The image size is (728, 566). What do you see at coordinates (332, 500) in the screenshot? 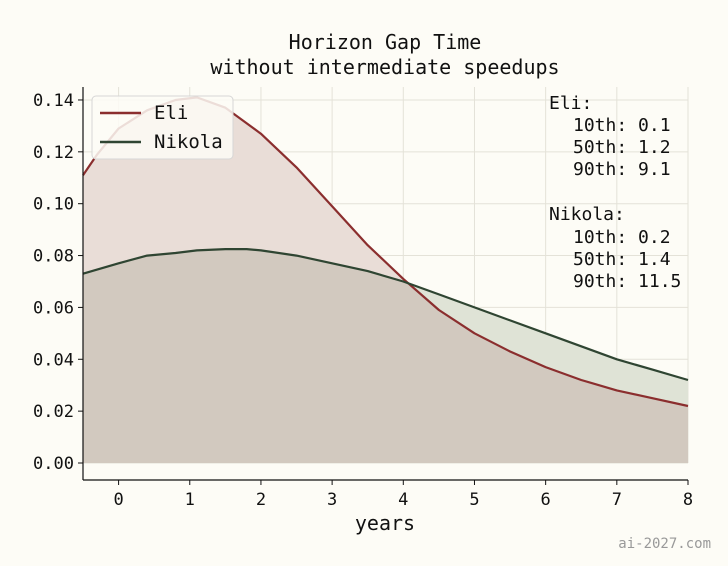
I see `x-tick-label: 3` at bounding box center [332, 500].